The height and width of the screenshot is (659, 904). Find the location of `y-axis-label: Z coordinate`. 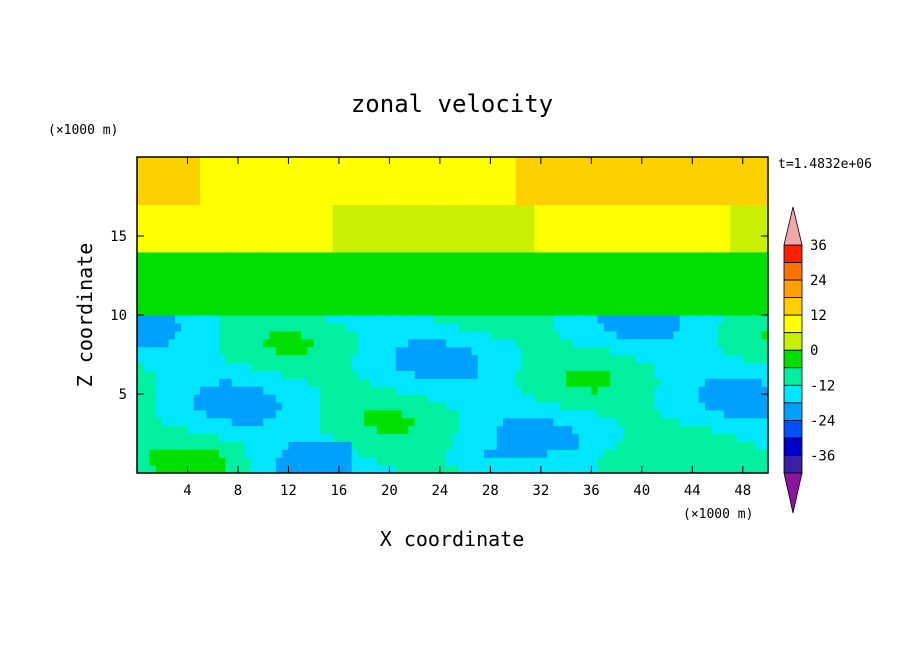

y-axis-label: Z coordinate is located at coordinates (85, 315).